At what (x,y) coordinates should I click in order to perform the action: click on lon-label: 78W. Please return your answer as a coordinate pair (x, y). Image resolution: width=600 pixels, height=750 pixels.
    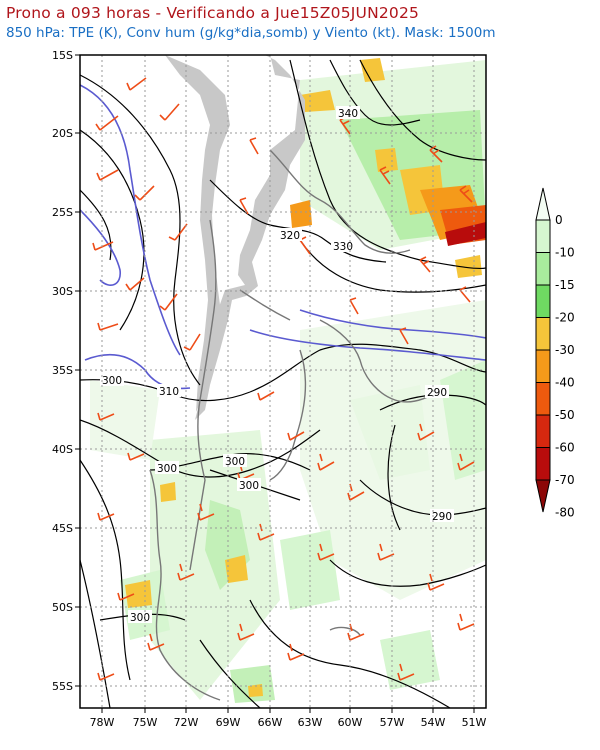
    Looking at the image, I should click on (102, 722).